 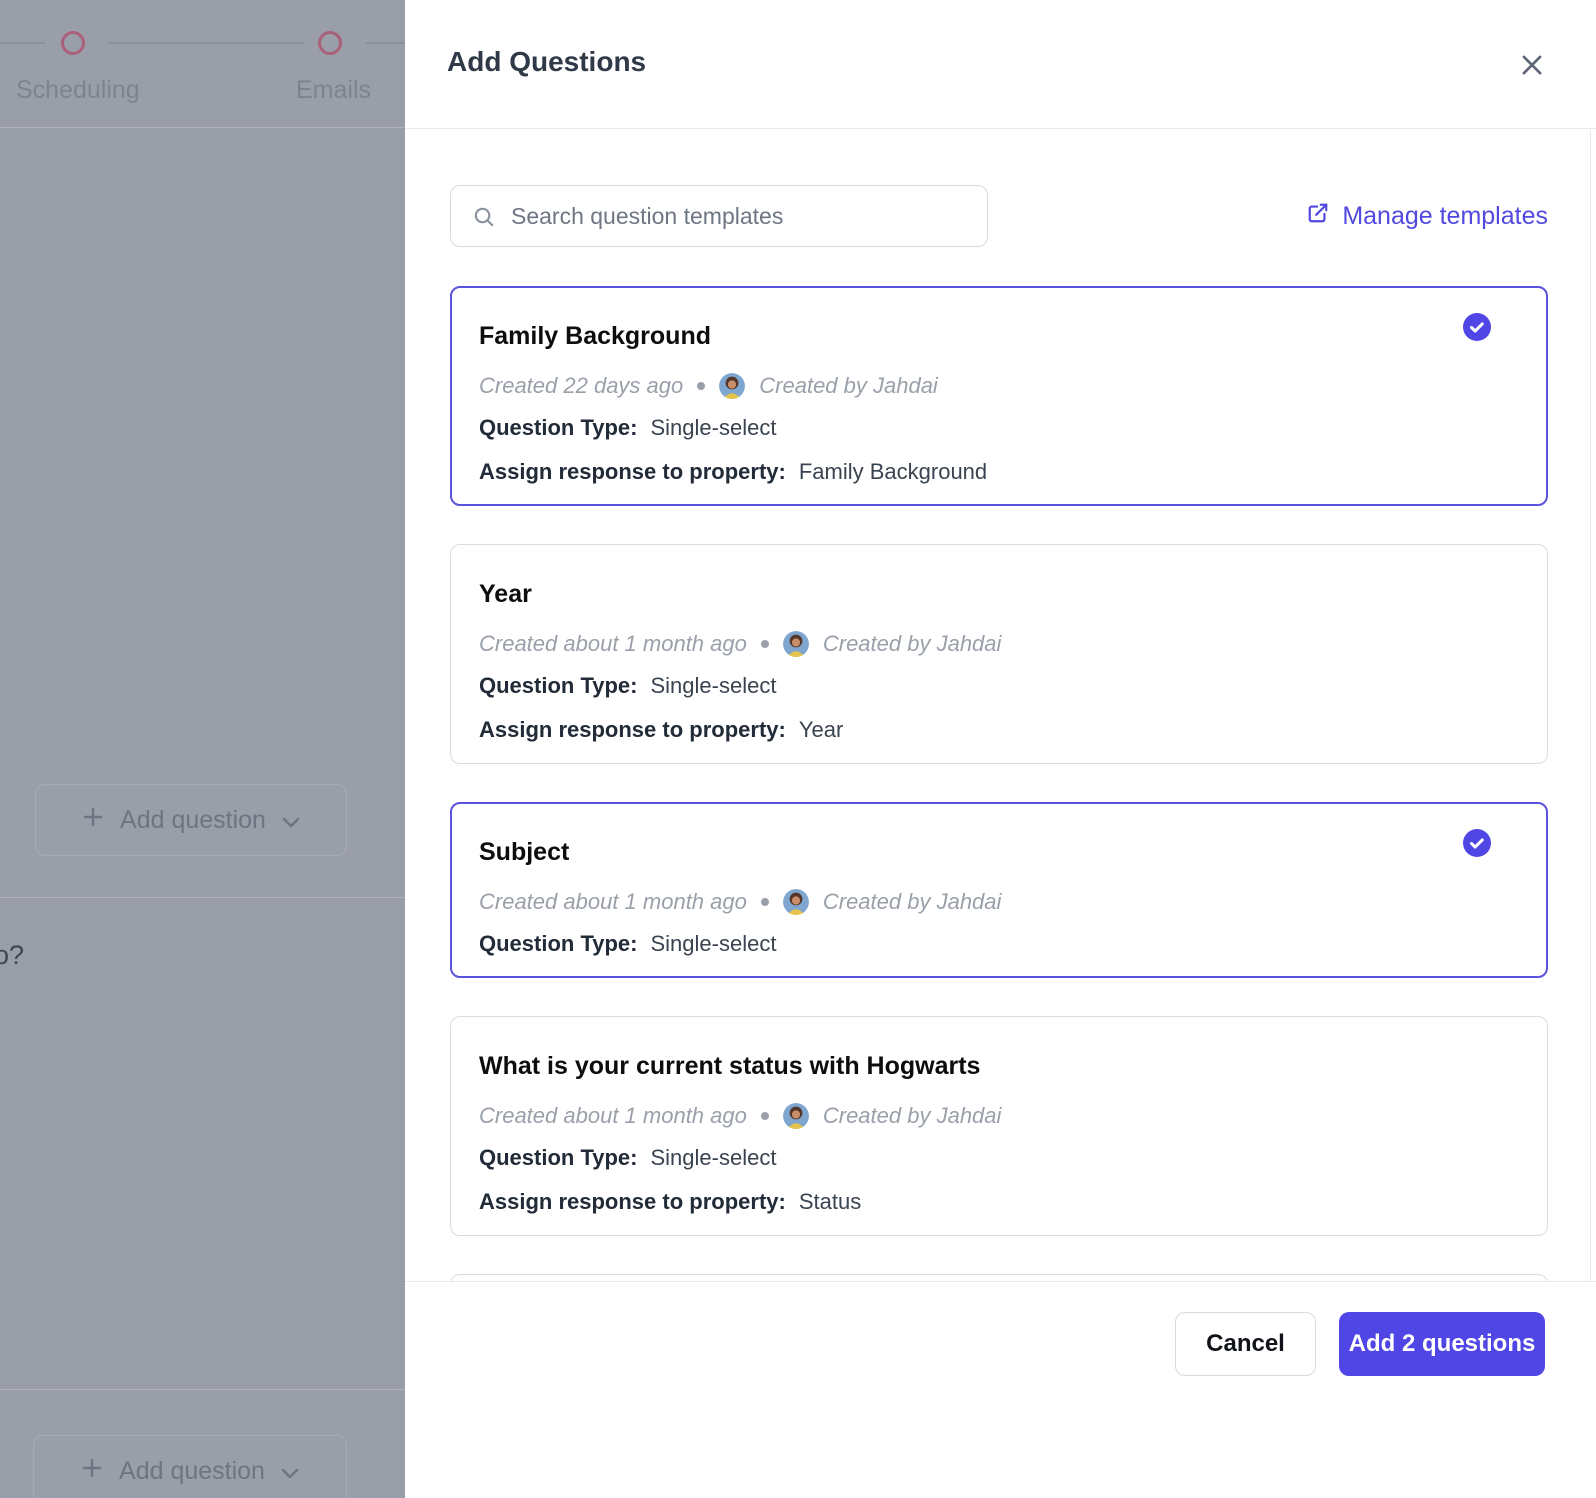 I want to click on close-icon, so click(x=1532, y=66).